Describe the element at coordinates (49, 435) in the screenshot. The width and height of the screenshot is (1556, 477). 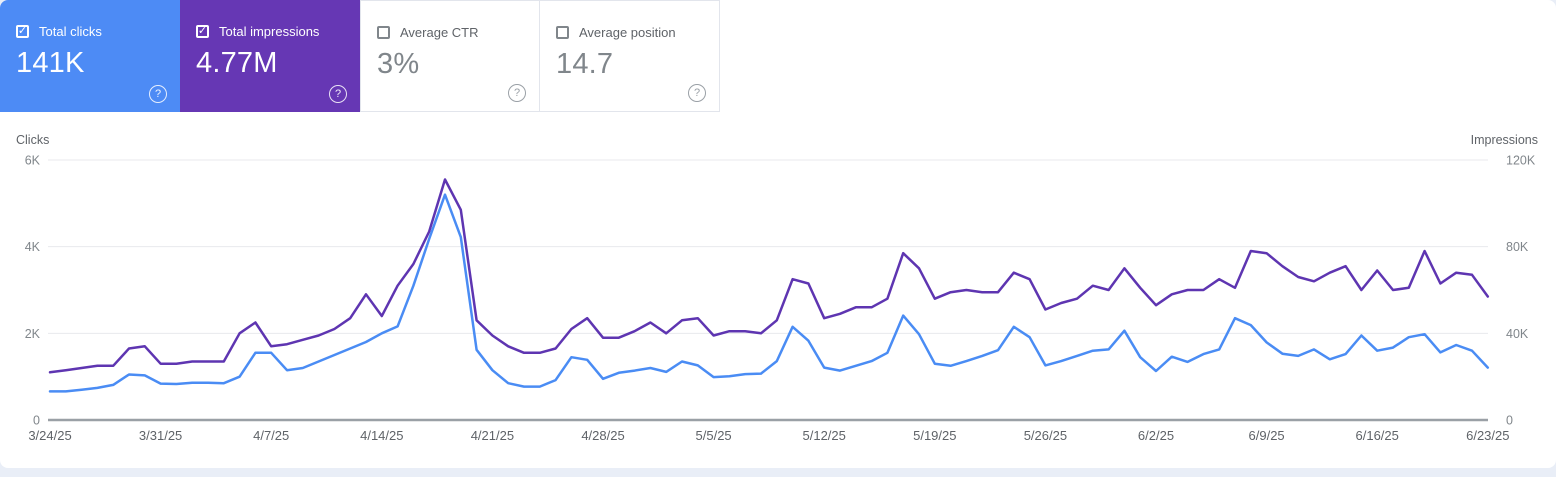
I see `svg-text: 3/24/25` at that location.